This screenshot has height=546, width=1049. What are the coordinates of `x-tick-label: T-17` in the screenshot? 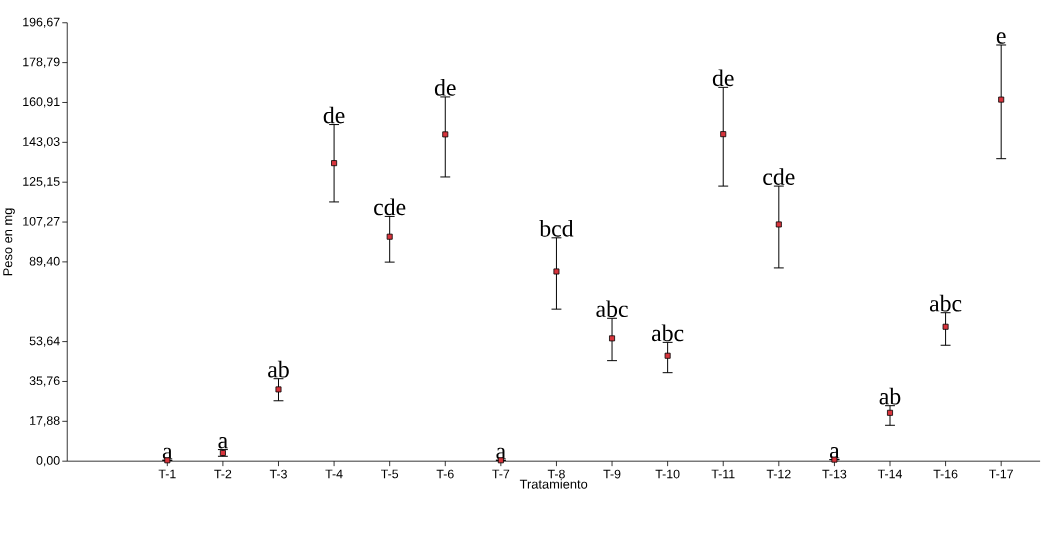 It's located at (1001, 473).